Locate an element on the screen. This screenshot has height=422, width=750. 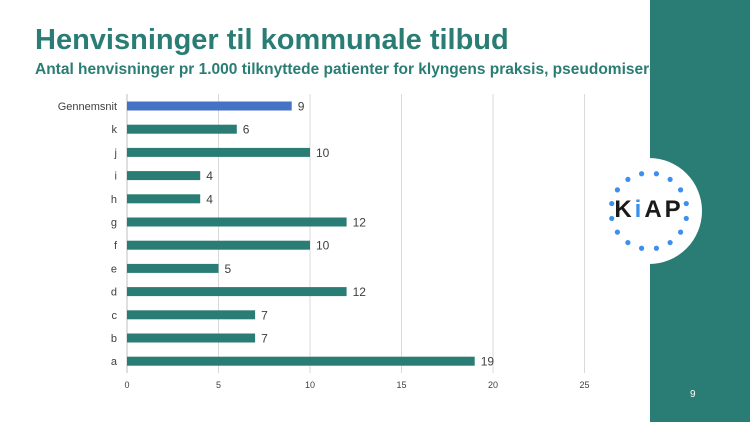
category-label: k is located at coordinates (115, 130).